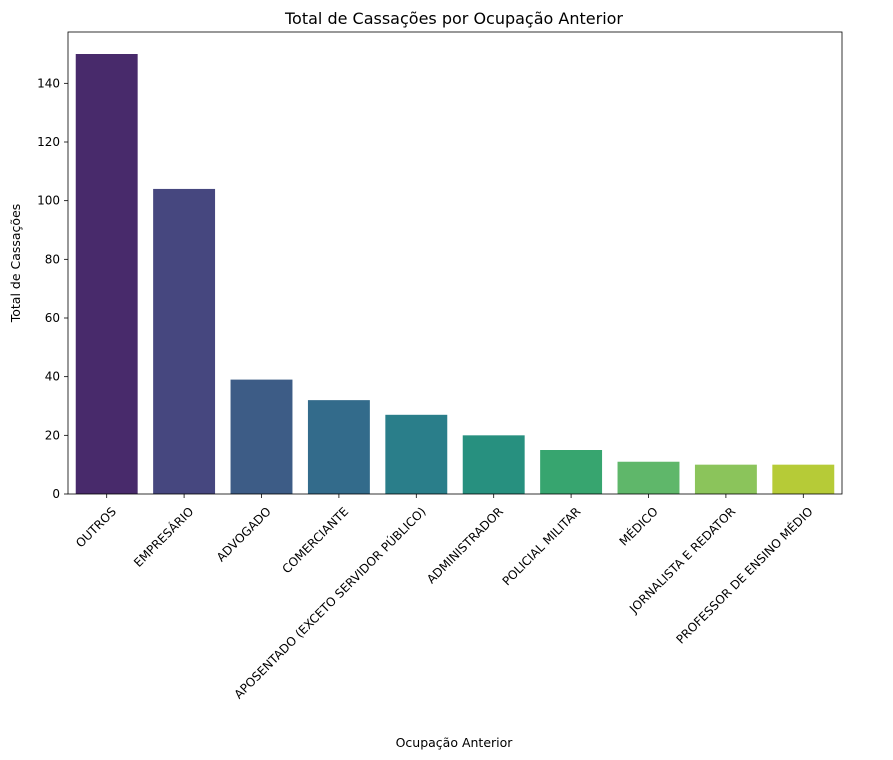 This screenshot has height=760, width=893. Describe the element at coordinates (52, 288) in the screenshot. I see `y-axis-ticks: 0 20 40 60 80 100 120 140` at that location.